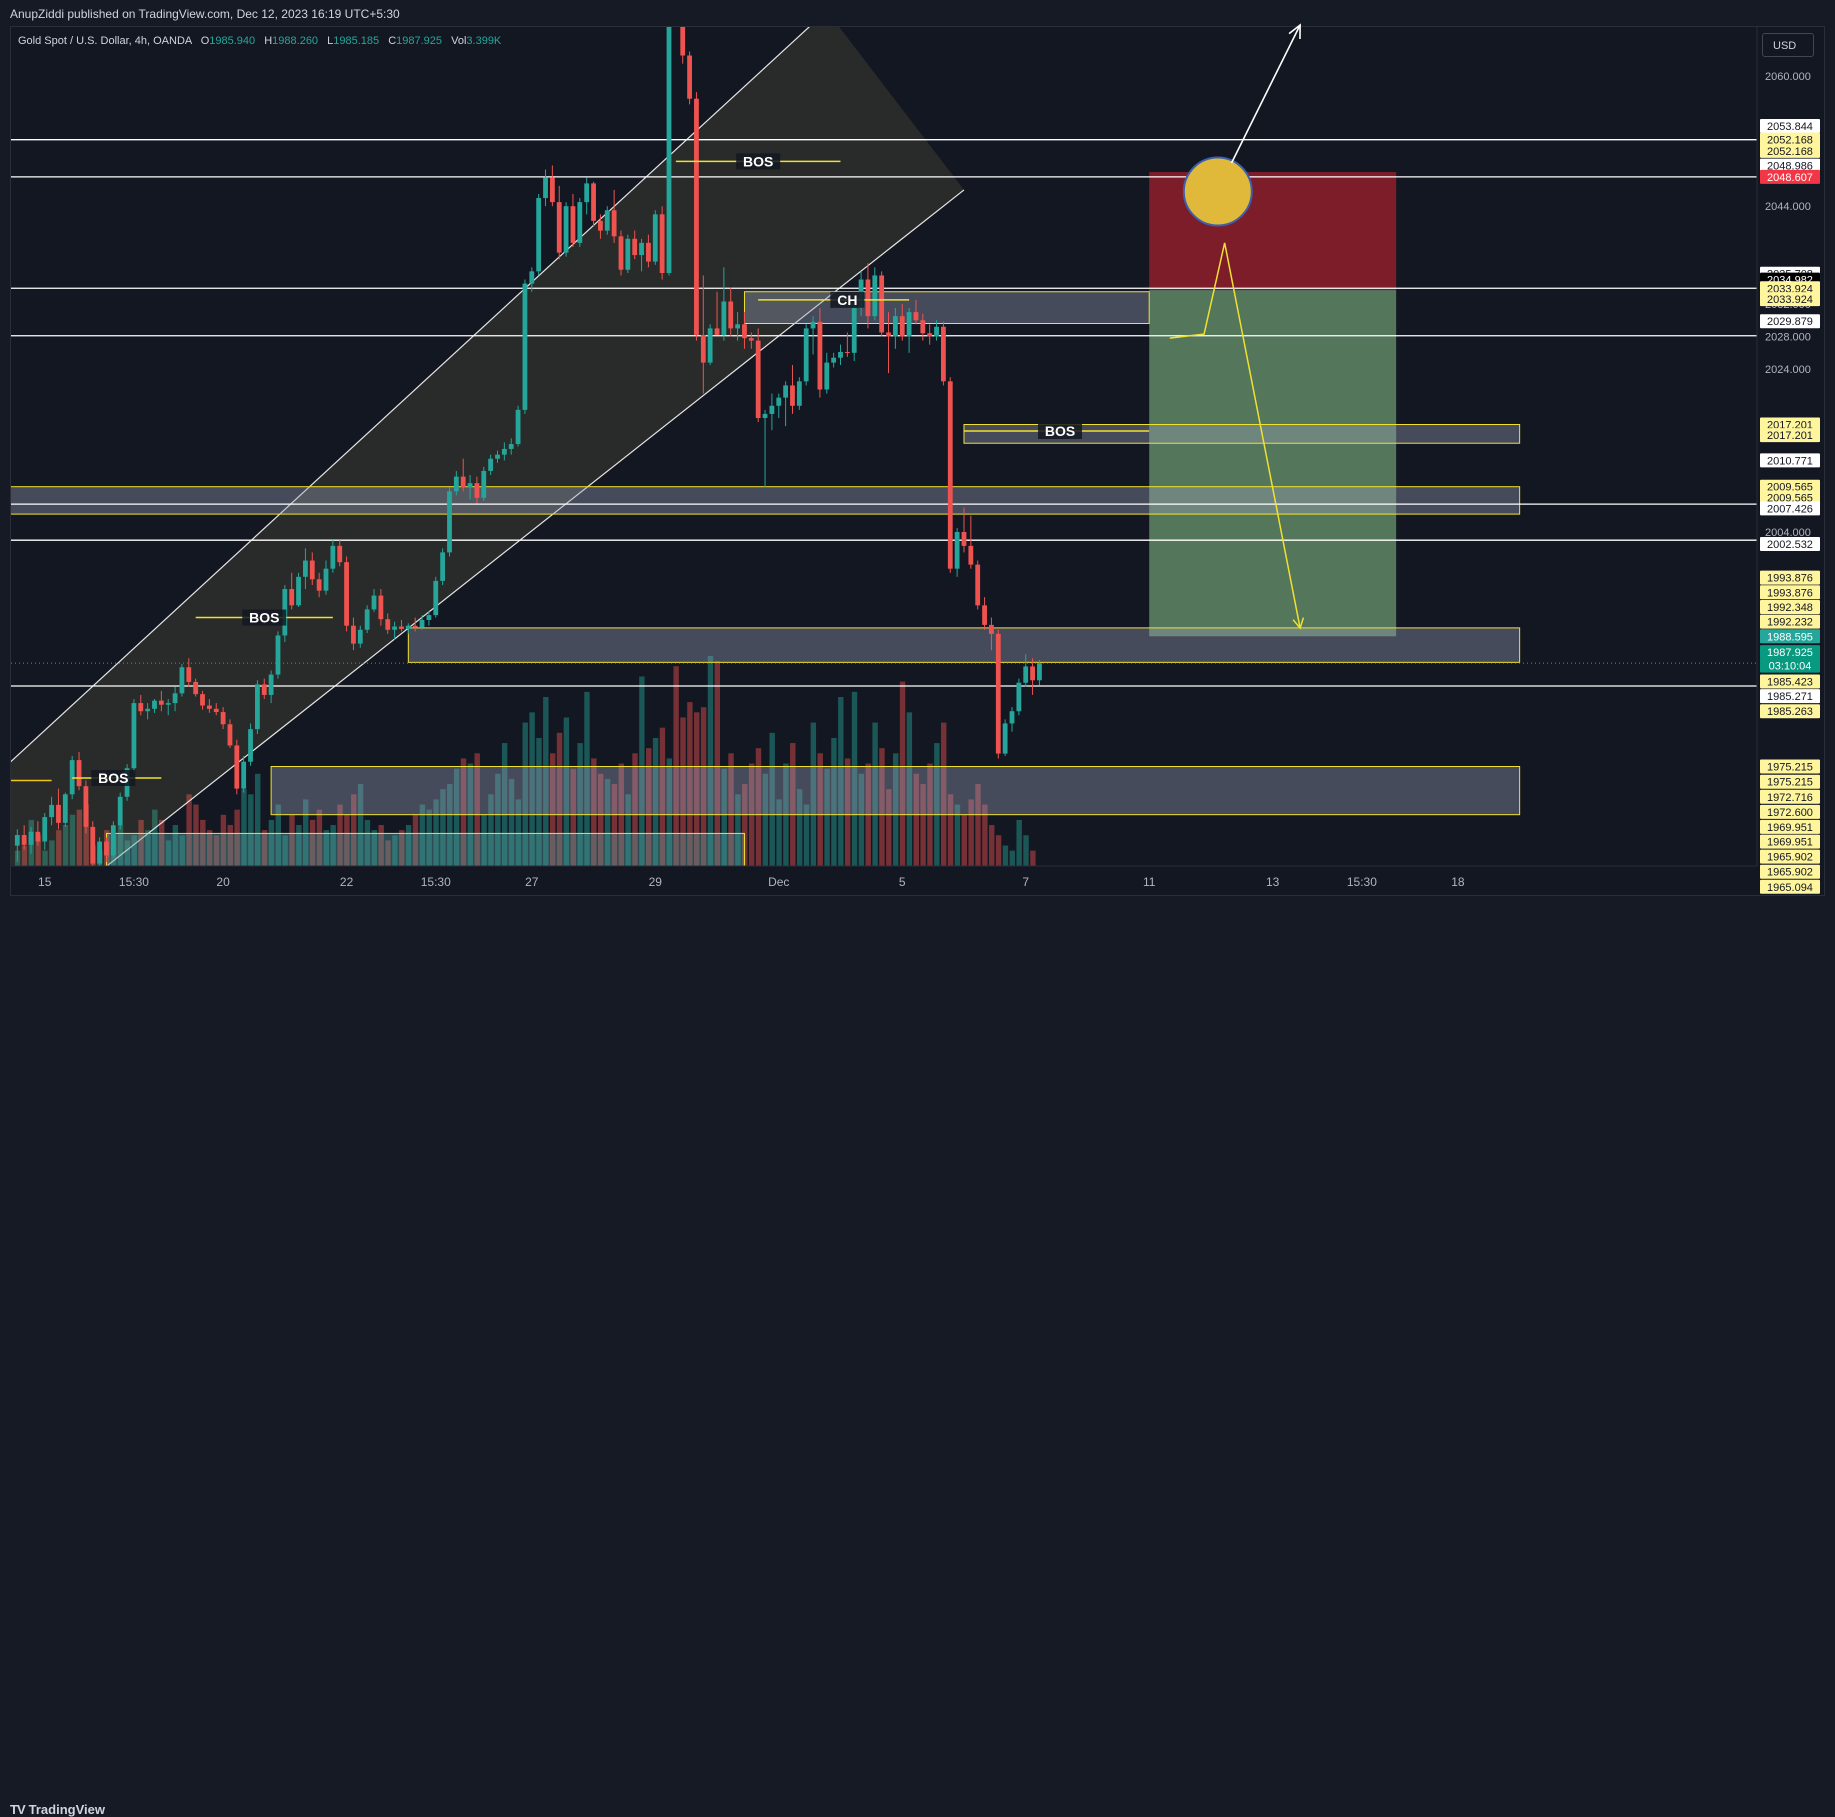  What do you see at coordinates (484, 41) in the screenshot?
I see `volume-value: 3.399K` at bounding box center [484, 41].